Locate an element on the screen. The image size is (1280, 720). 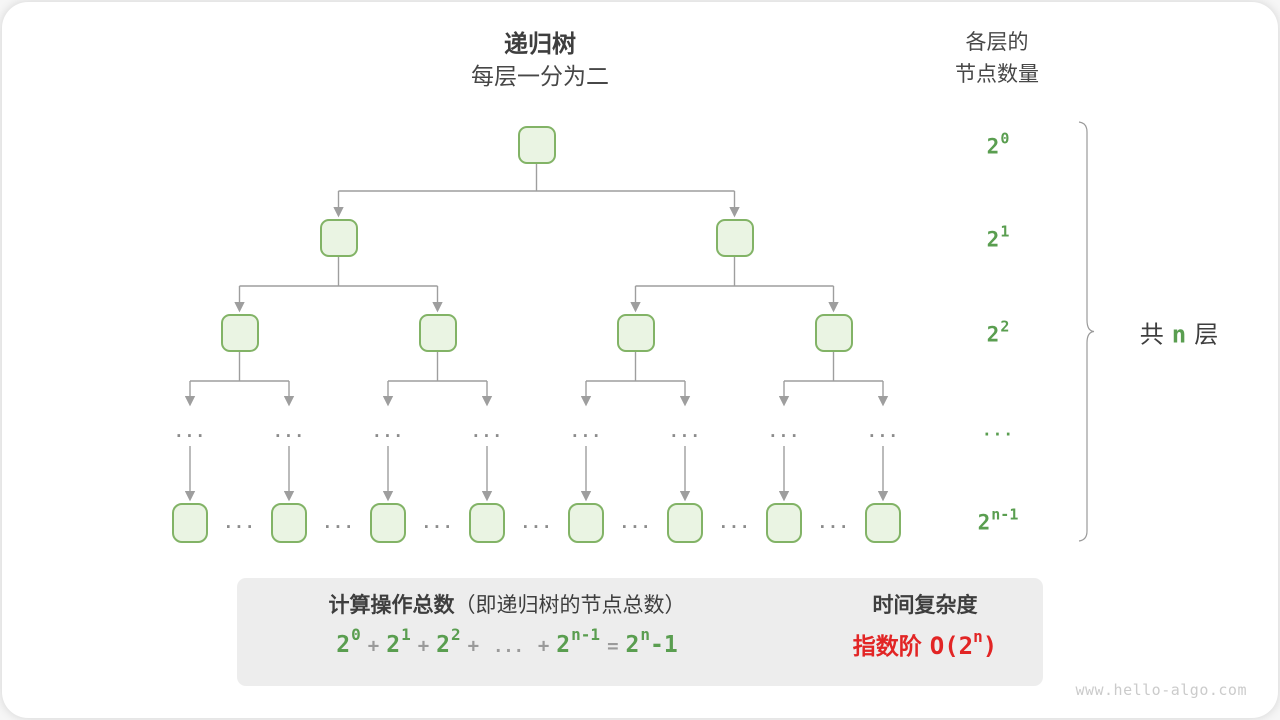
operation-count-title-note: （即递归树的节点总数） is located at coordinates (570, 605).